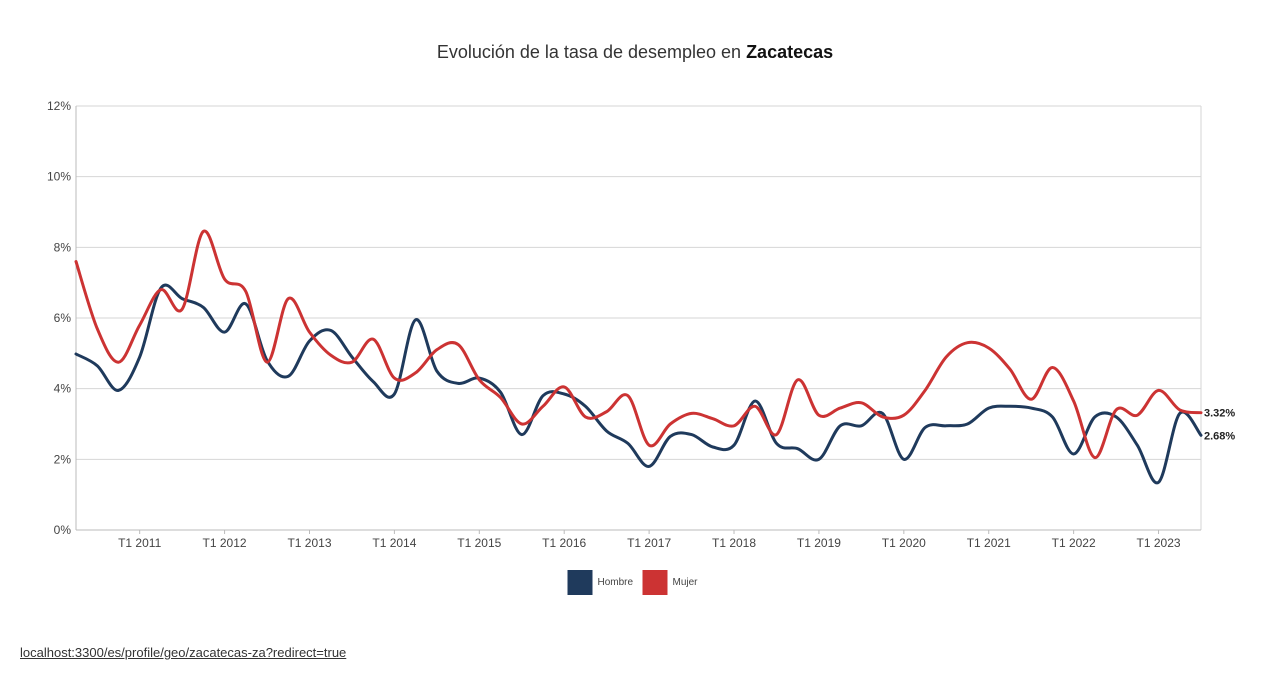 The width and height of the screenshot is (1270, 682). I want to click on y-tick-label: 0%, so click(63, 530).